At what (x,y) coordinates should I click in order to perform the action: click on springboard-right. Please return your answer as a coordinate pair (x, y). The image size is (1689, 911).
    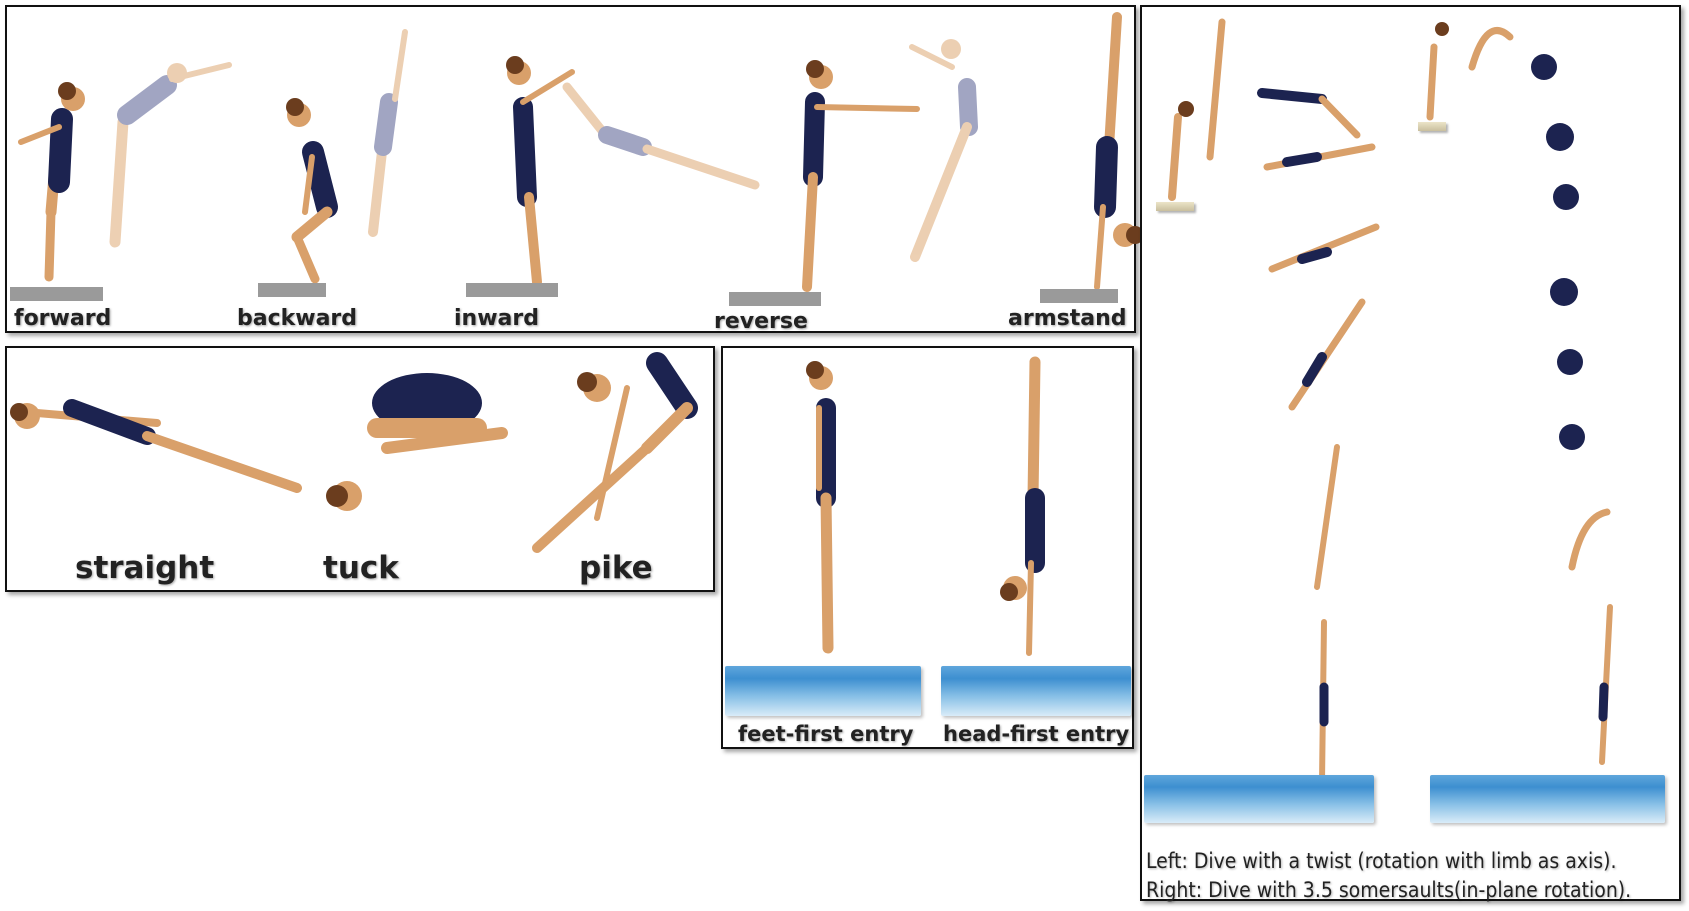
    Looking at the image, I should click on (1432, 126).